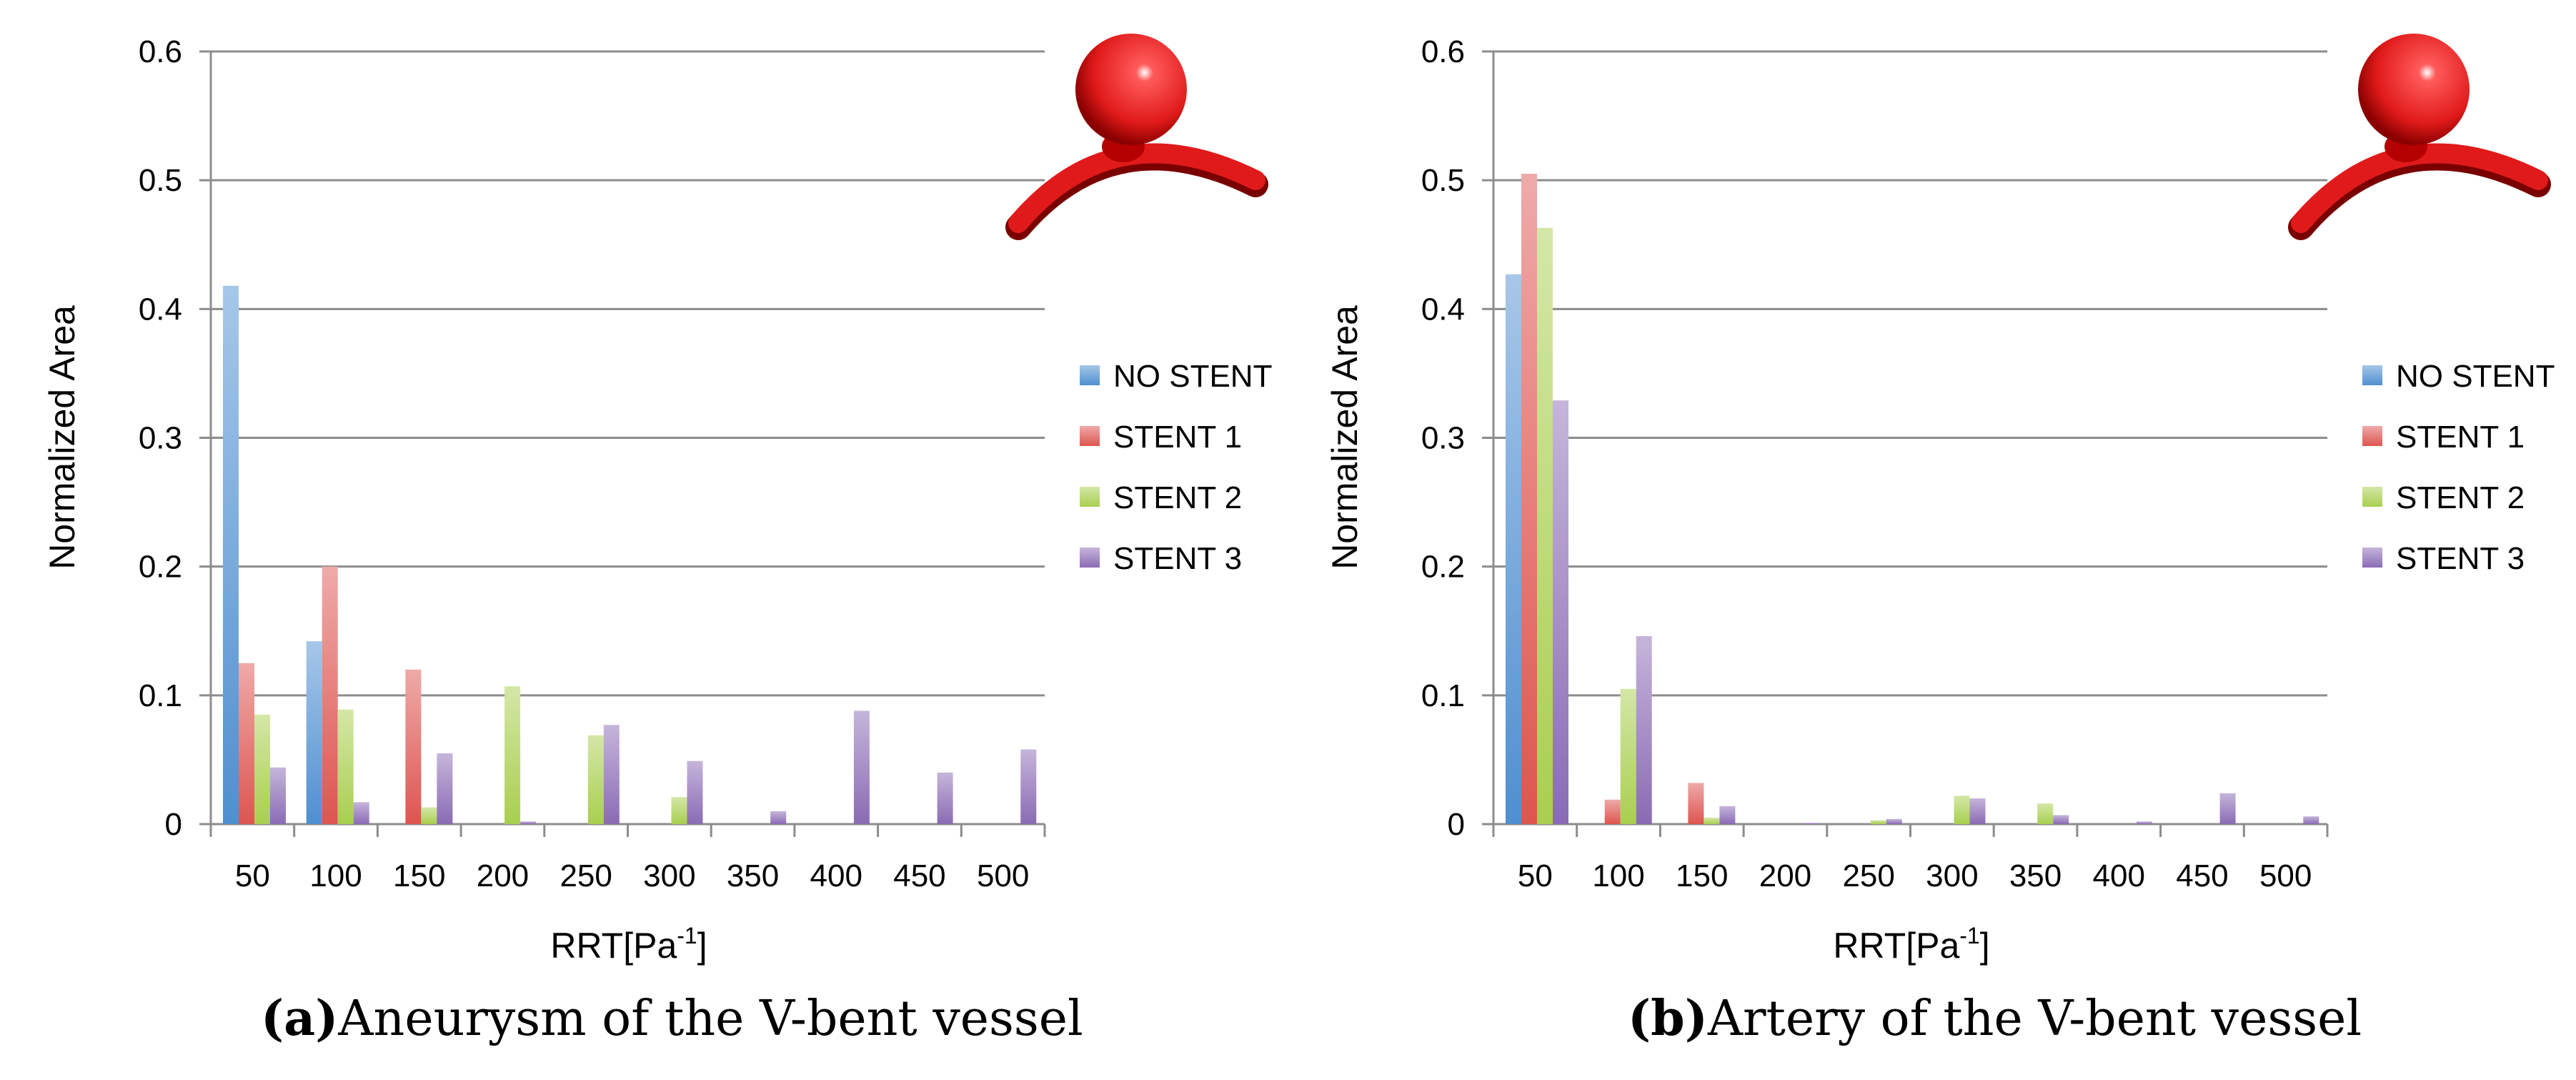  What do you see at coordinates (710, 1019) in the screenshot?
I see `caption-a-text: Aneurysm of the V-bent vessel` at bounding box center [710, 1019].